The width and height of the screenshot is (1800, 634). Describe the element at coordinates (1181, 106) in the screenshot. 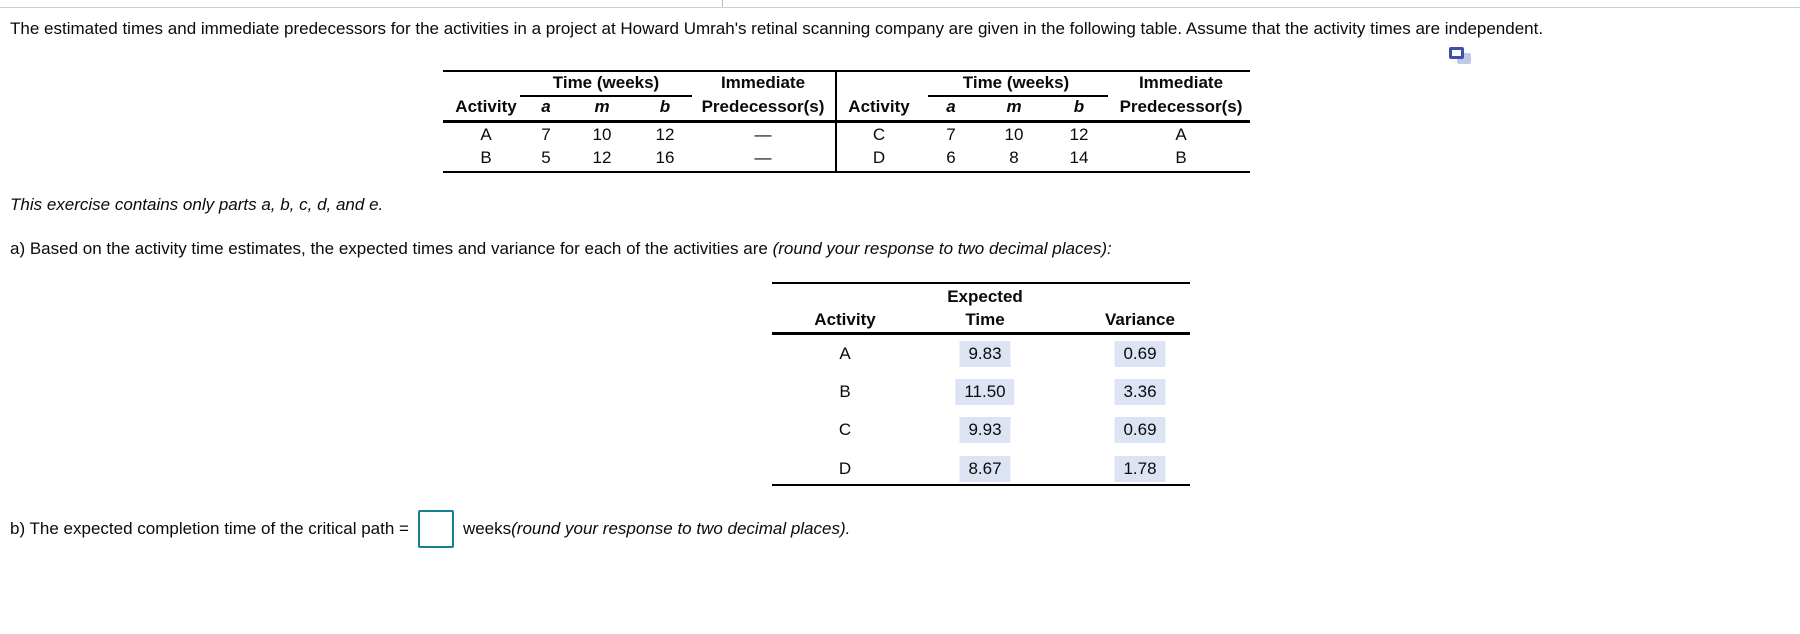

I see `col-header-predecessors-right: Predecessor(s)` at that location.